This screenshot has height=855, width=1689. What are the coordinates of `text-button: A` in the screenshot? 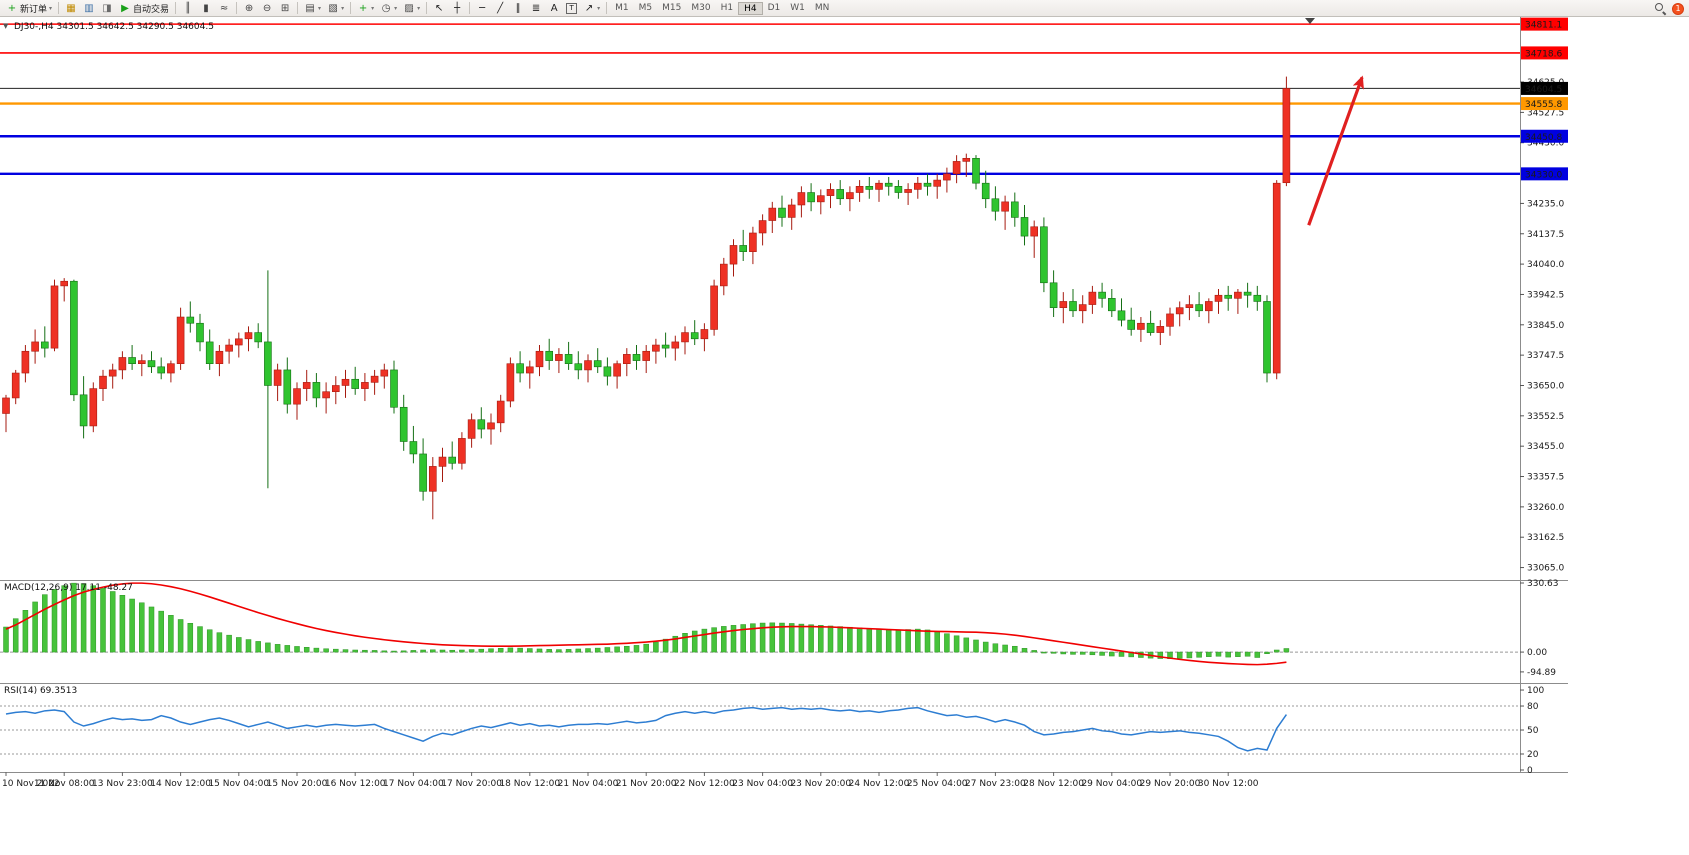 It's located at (554, 8).